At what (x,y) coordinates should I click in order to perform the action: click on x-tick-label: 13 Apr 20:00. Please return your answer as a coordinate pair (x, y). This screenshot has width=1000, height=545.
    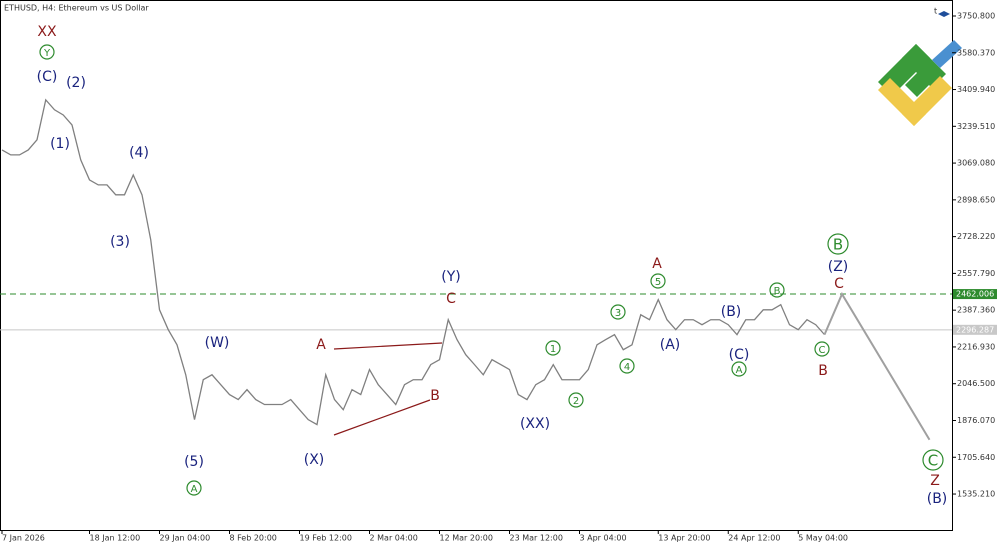
    Looking at the image, I should click on (684, 538).